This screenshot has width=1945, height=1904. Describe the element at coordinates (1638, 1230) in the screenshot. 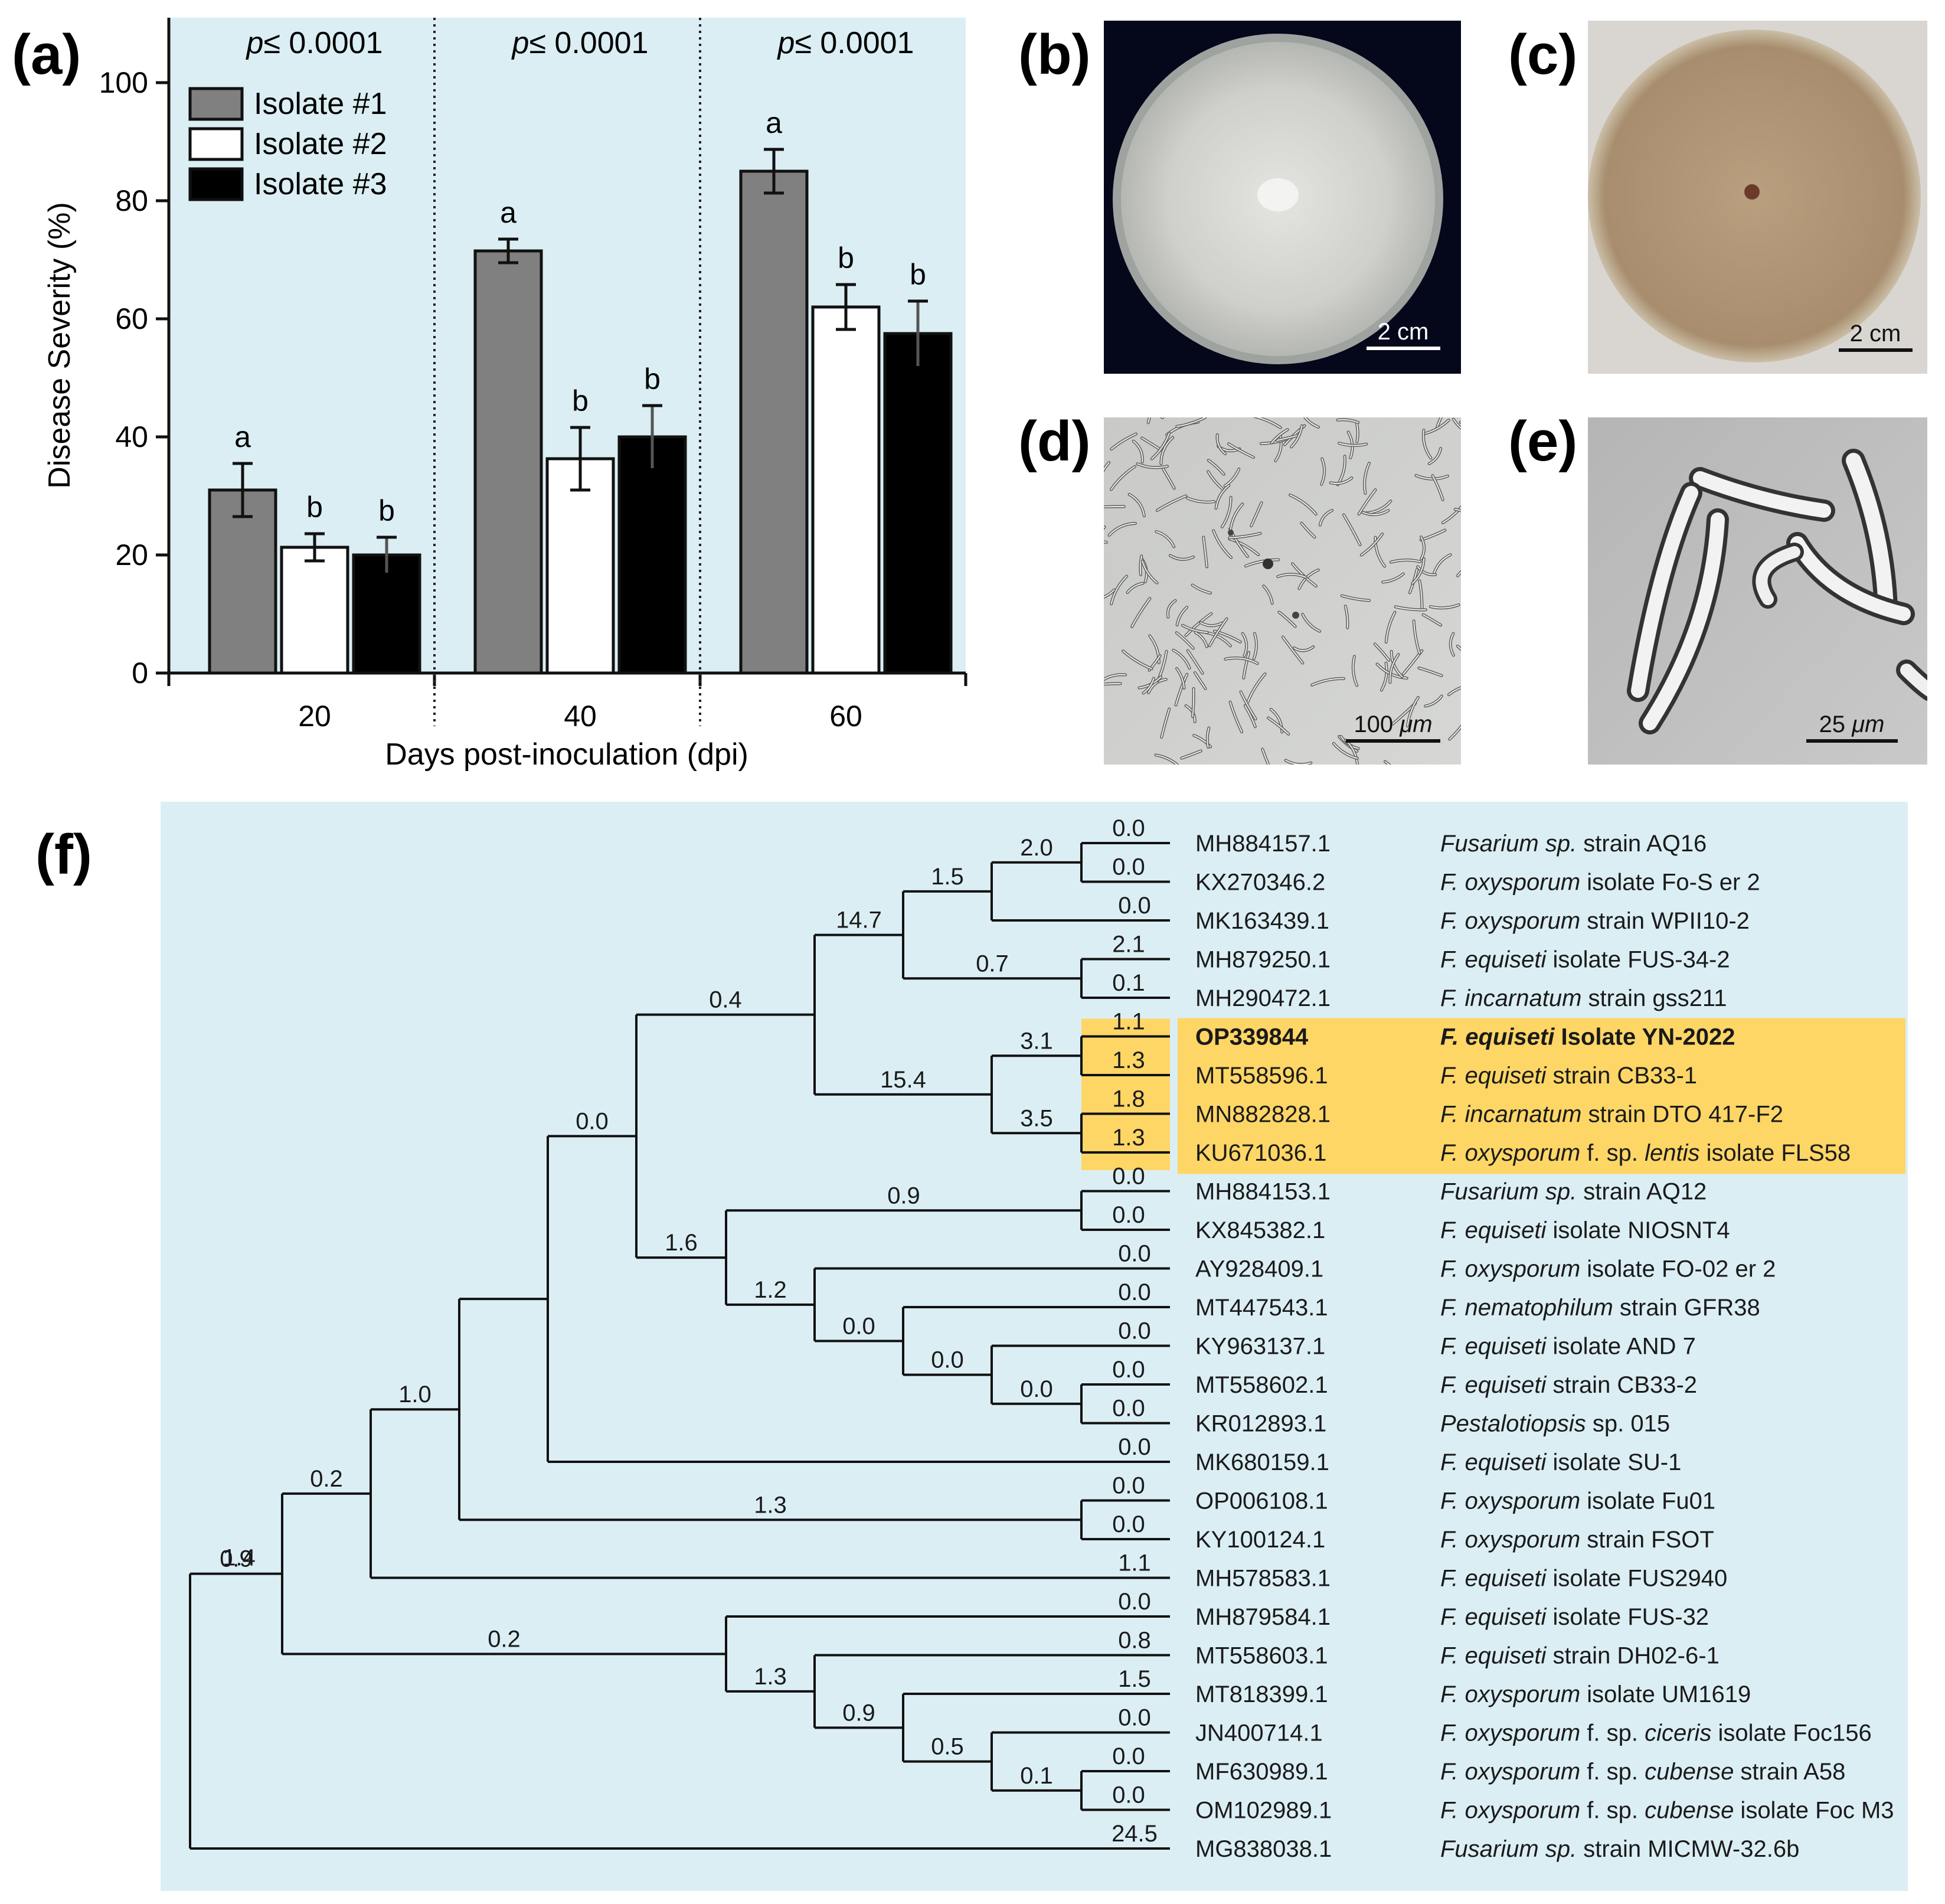

I see `taxon-rest: isolate NIOSNT4` at that location.